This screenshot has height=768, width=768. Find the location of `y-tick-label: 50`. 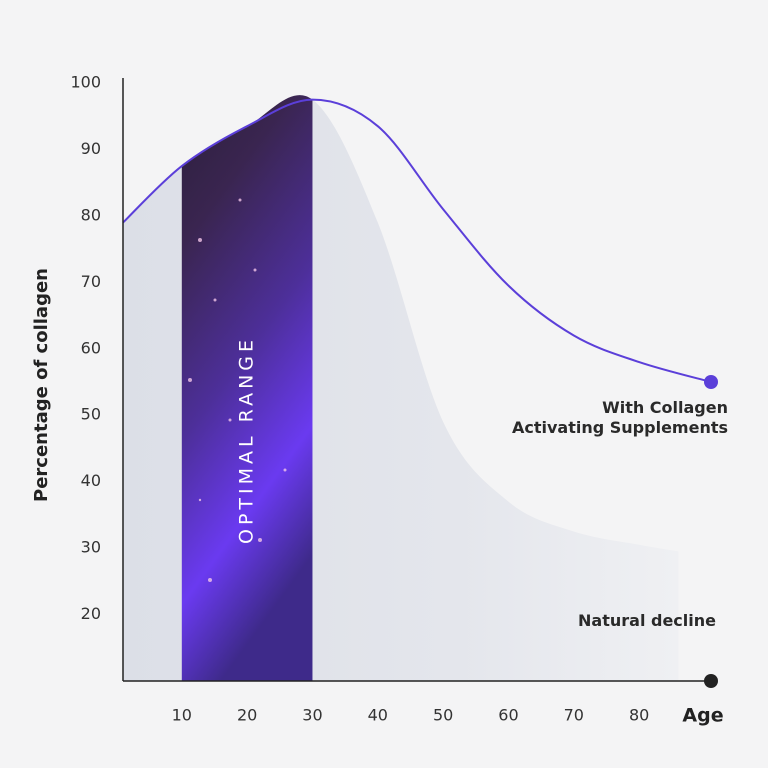

y-tick-label: 50 is located at coordinates (91, 414).